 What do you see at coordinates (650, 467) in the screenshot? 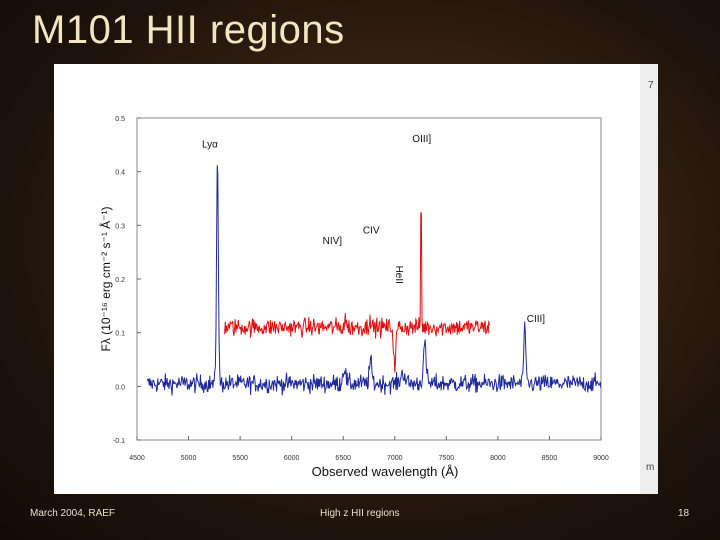
I see `edge-fragment-bottom: m` at bounding box center [650, 467].